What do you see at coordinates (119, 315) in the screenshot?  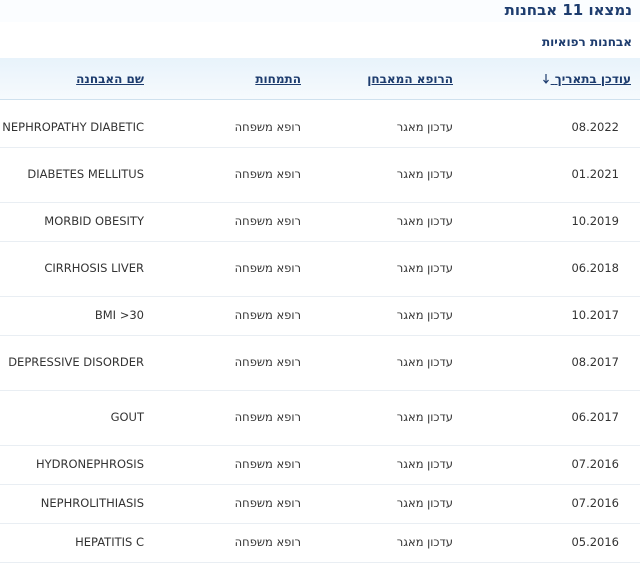 I see `diagnosis-cell: BMI >30` at bounding box center [119, 315].